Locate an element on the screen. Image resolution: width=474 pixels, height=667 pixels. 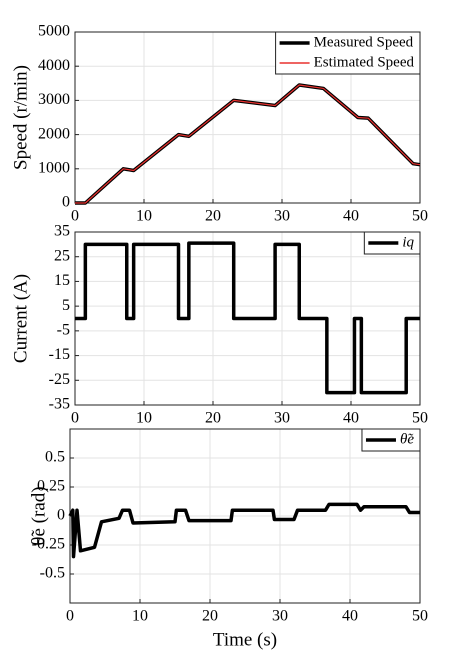
y-tick-label: 5000 is located at coordinates (54, 31).